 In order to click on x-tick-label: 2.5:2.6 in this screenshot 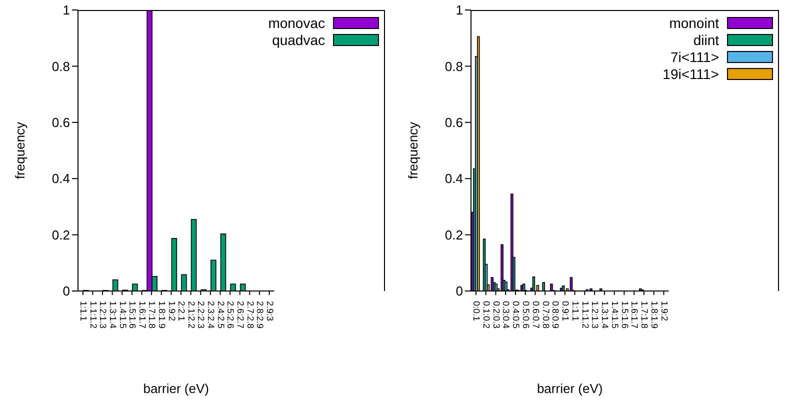, I will do `click(231, 315)`.